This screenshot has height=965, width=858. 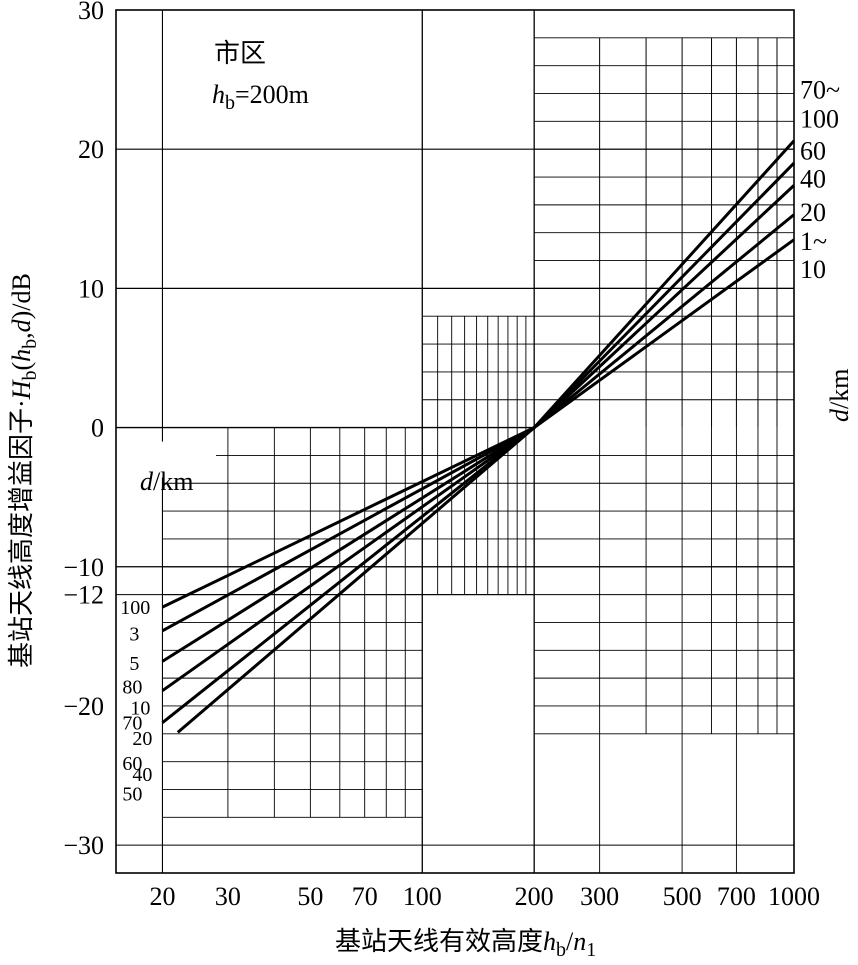 What do you see at coordinates (820, 89) in the screenshot?
I see `right-curve-label: 70~` at bounding box center [820, 89].